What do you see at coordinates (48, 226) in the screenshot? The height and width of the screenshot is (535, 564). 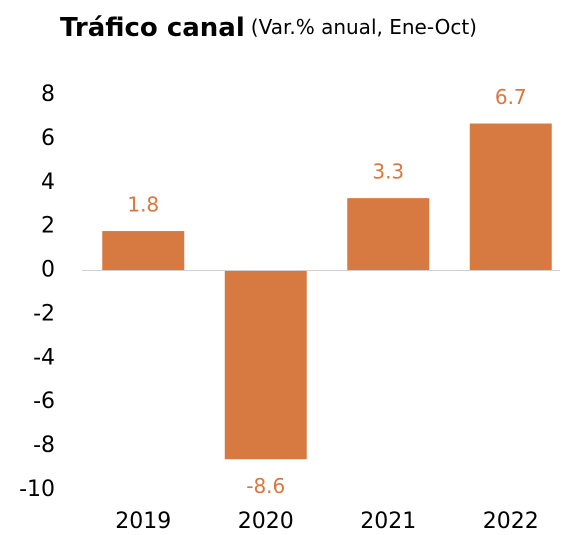 I see `y-tick-label: 2` at bounding box center [48, 226].